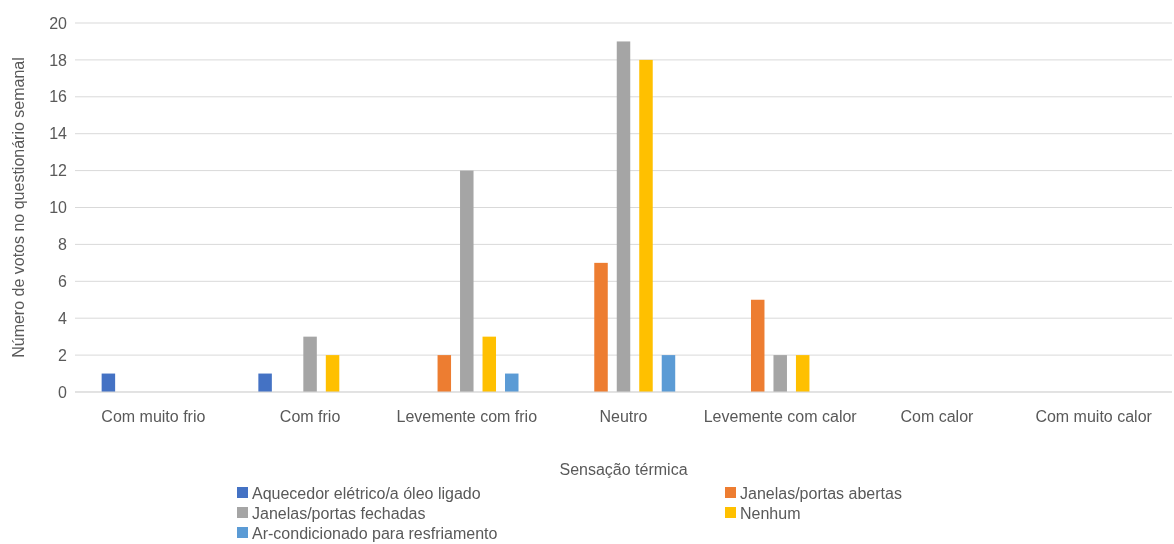 This screenshot has height=544, width=1174. Describe the element at coordinates (58, 60) in the screenshot. I see `y-tick-label: 18` at that location.